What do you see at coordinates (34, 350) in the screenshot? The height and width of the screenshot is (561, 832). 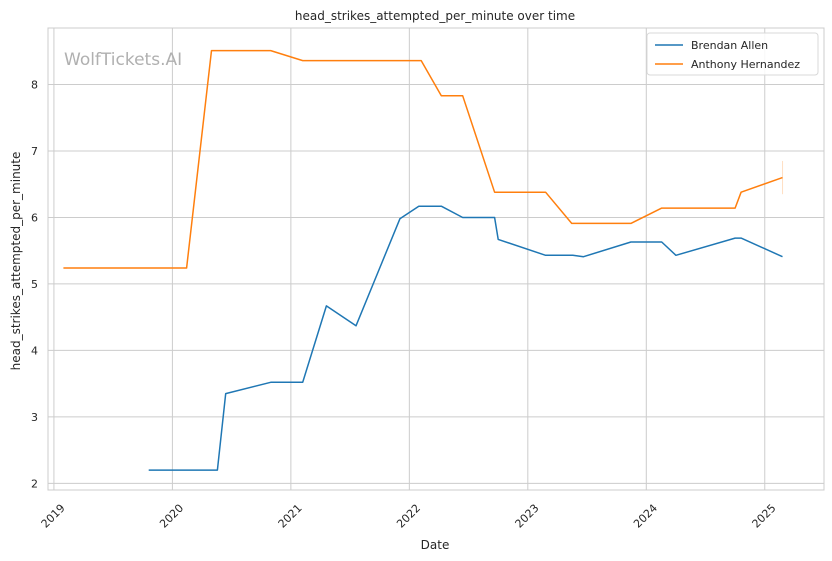 I see `y-tick-label: 4` at bounding box center [34, 350].